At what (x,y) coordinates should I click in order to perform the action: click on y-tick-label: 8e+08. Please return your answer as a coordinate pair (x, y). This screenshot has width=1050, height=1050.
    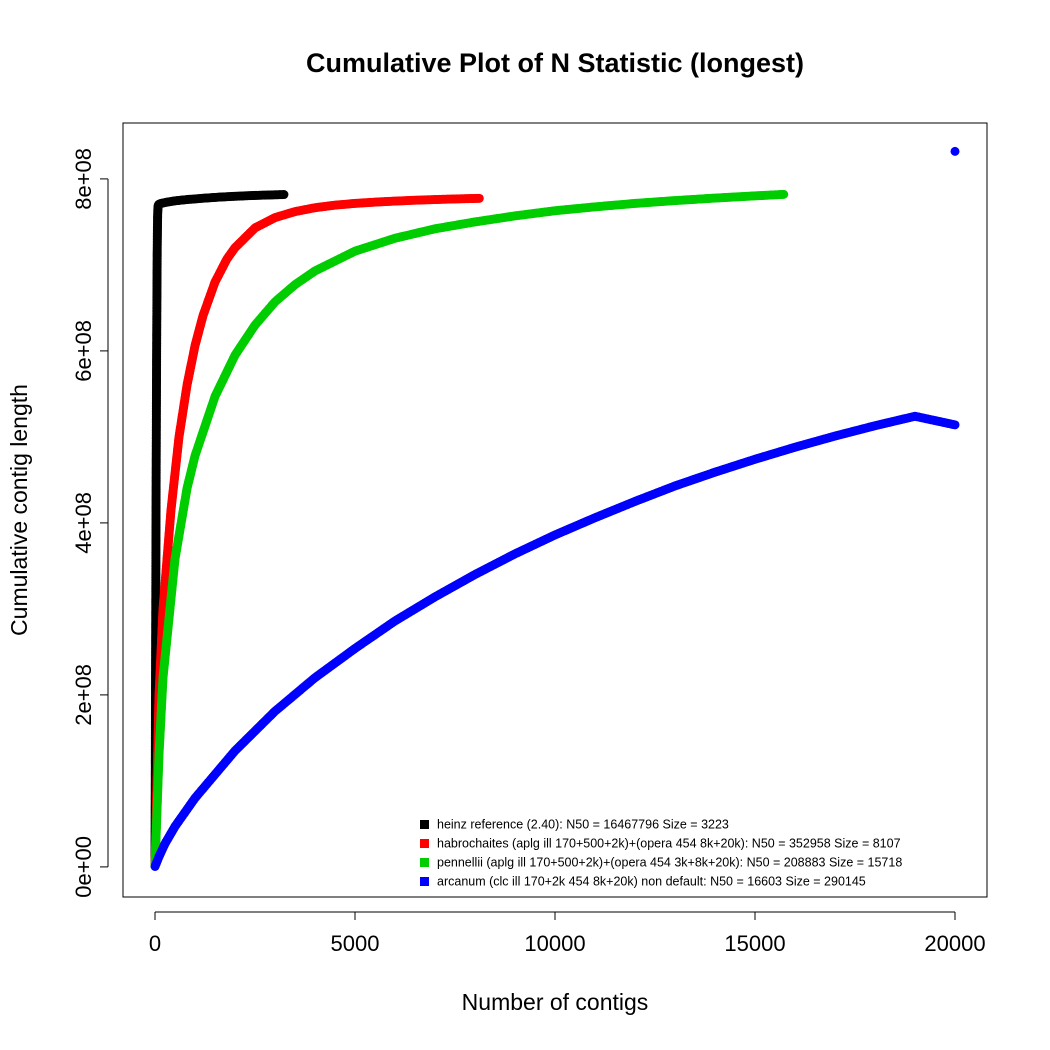
    Looking at the image, I should click on (83, 179).